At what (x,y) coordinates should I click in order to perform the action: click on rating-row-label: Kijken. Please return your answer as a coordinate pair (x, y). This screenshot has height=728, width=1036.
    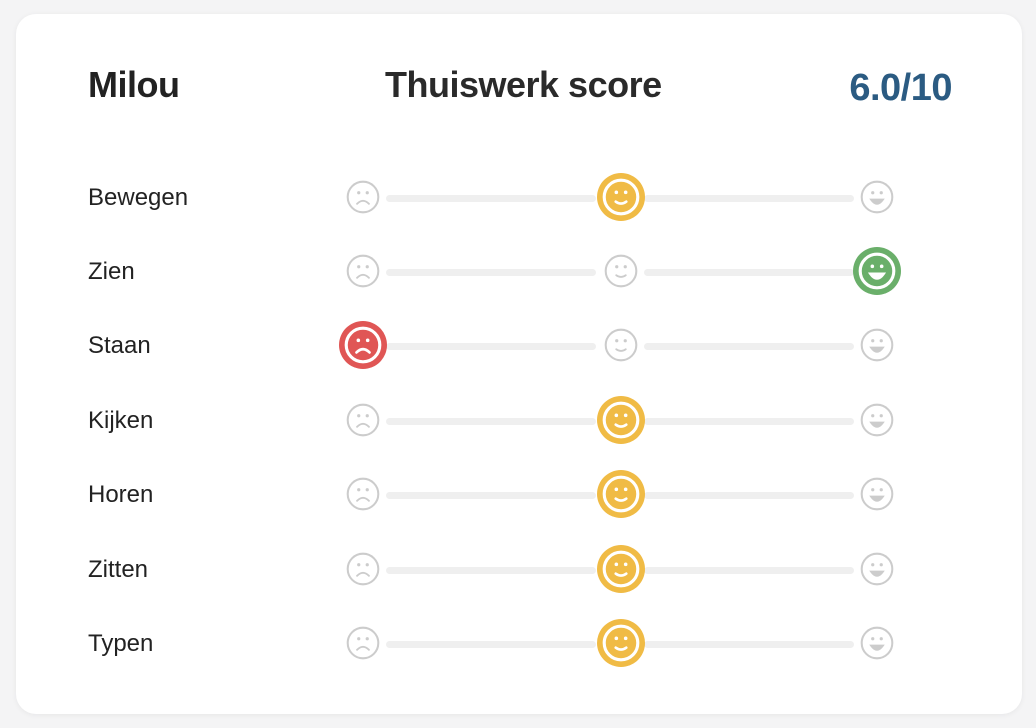
    Looking at the image, I should click on (121, 420).